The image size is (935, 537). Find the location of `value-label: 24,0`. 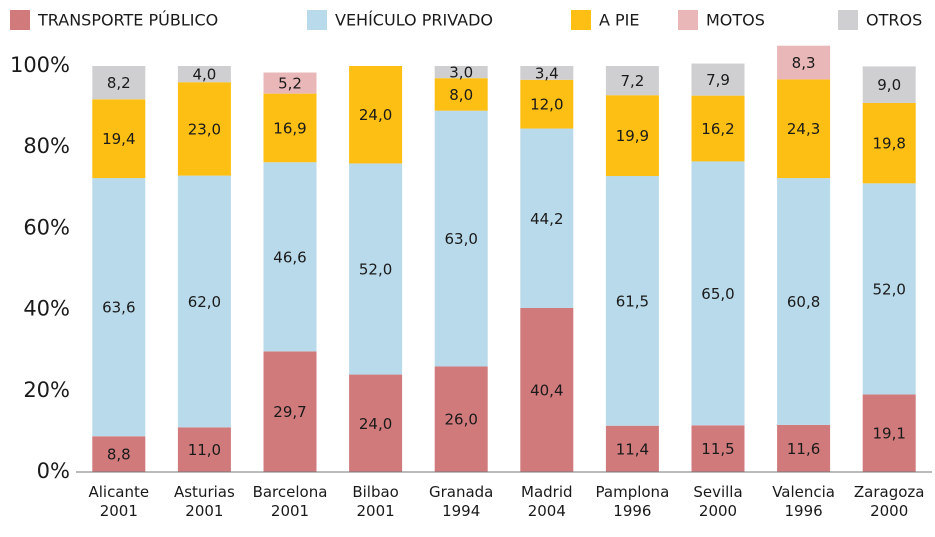

value-label: 24,0 is located at coordinates (375, 115).